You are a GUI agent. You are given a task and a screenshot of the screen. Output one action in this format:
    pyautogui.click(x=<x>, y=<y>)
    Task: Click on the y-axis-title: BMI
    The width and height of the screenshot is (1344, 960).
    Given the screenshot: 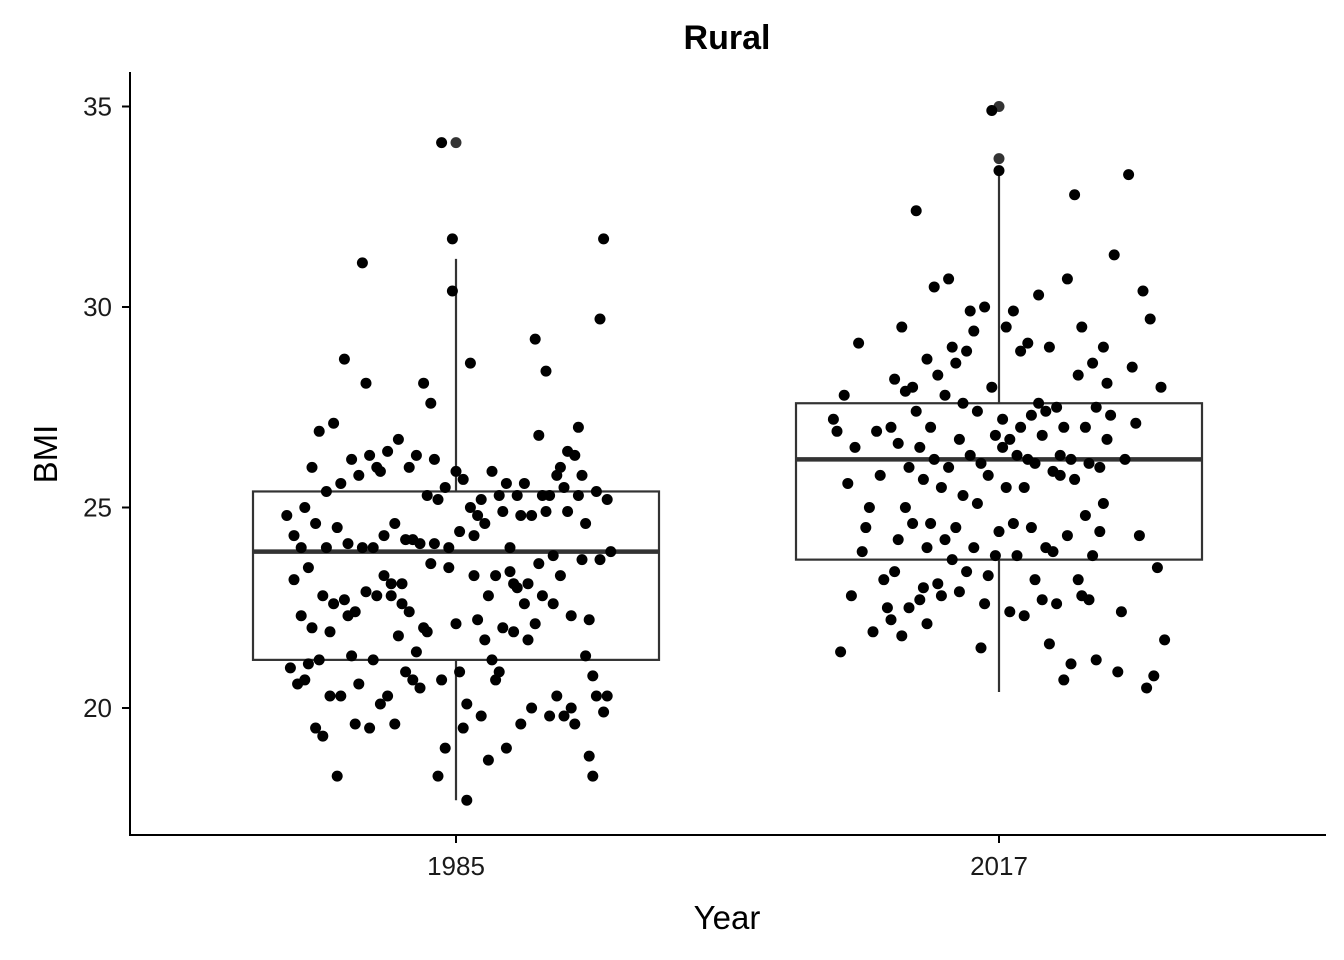 What is the action you would take?
    pyautogui.click(x=45, y=454)
    